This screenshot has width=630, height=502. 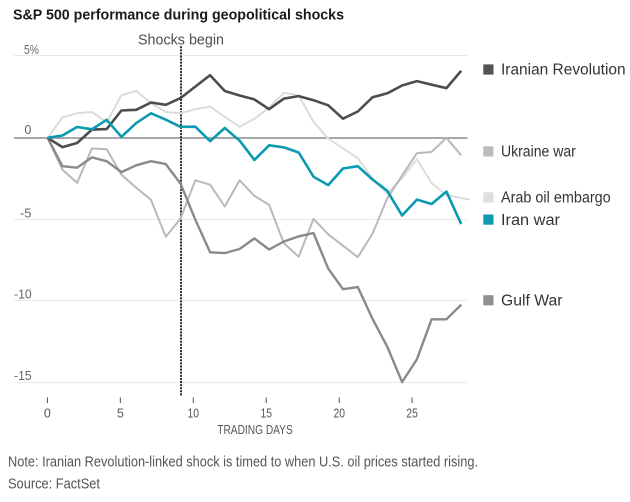 I want to click on svg-text: Iran war, so click(x=530, y=220).